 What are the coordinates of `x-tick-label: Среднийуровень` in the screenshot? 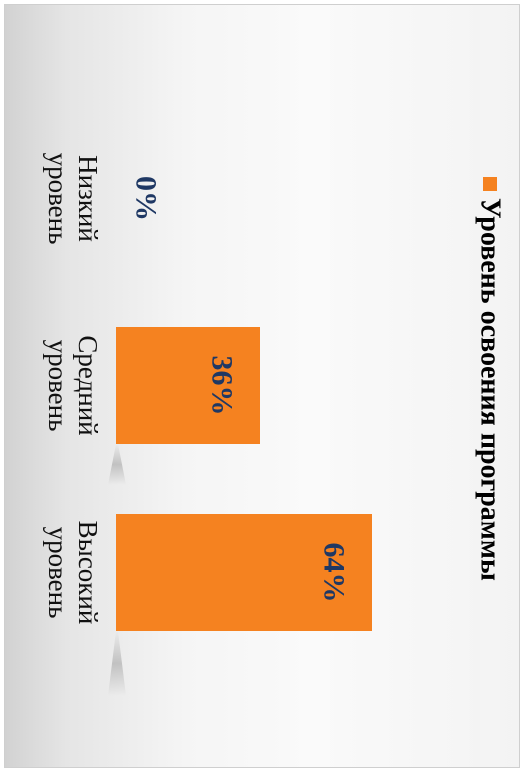 It's located at (73, 385).